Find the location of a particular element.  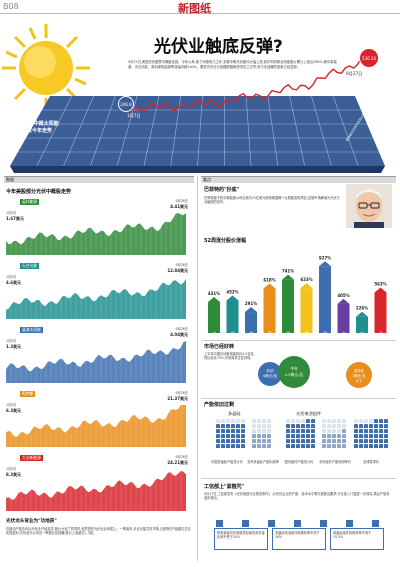

stock-end-date: 9月26日 is located at coordinates (181, 393).